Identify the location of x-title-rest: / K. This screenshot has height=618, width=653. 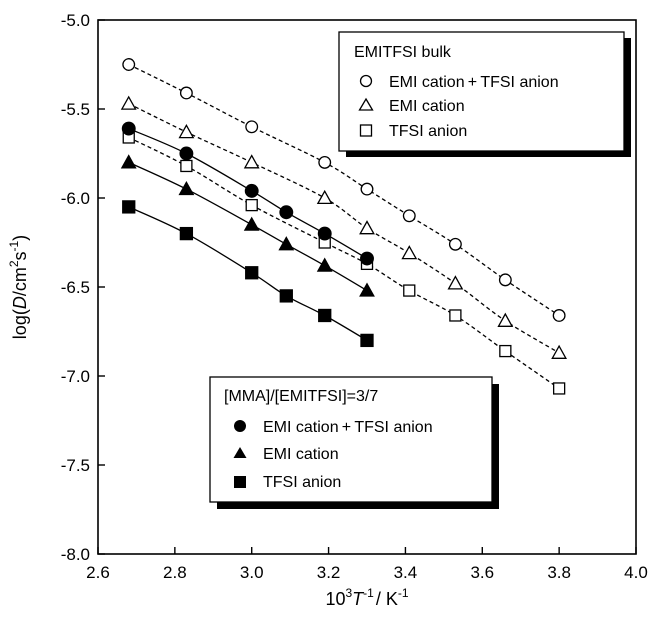
(387, 599).